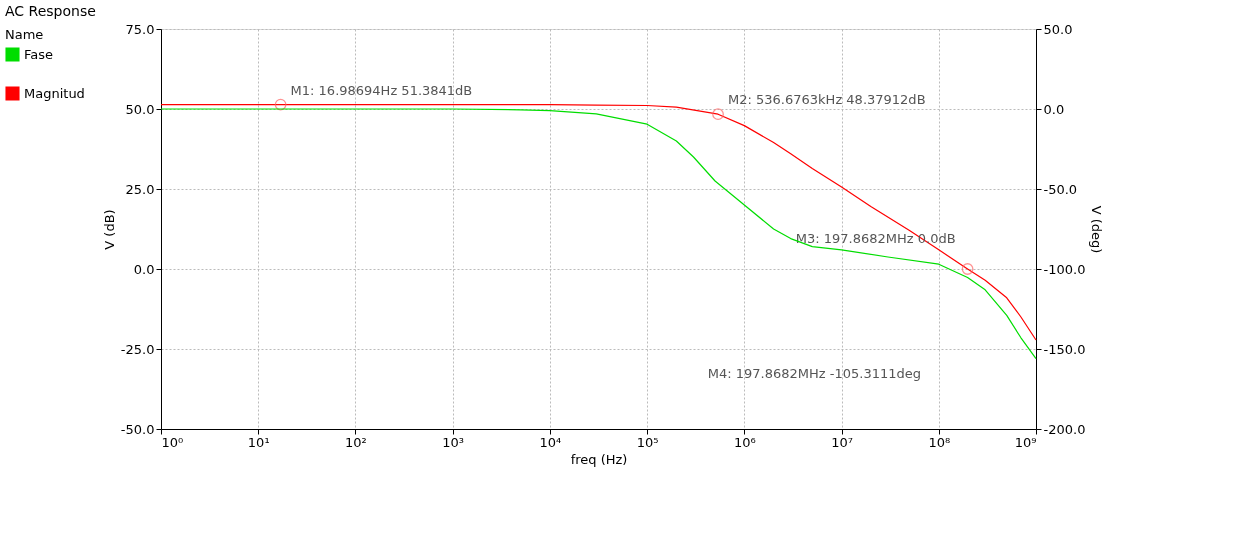  I want to click on y-tick-label: 75.0, so click(140, 29).